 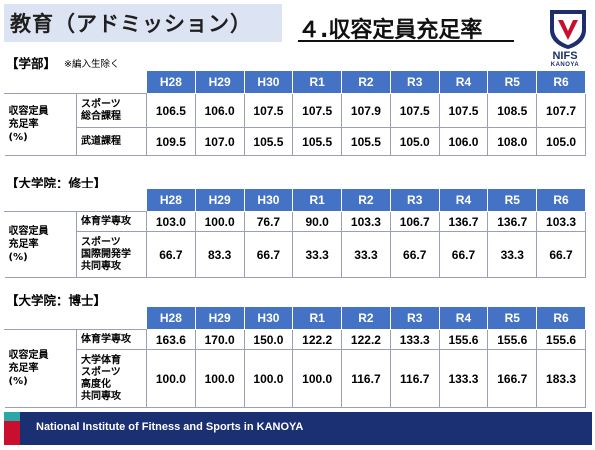 What do you see at coordinates (414, 221) in the screenshot?
I see `value-cell: 106.7` at bounding box center [414, 221].